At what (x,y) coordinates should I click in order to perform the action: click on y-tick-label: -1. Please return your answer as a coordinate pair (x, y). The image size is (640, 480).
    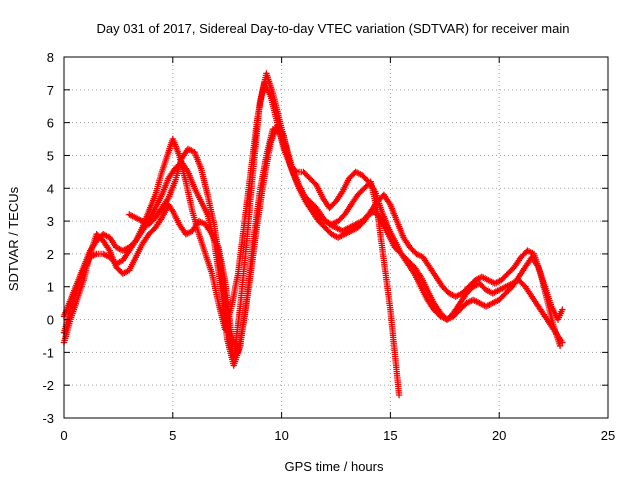
    Looking at the image, I should click on (48, 352).